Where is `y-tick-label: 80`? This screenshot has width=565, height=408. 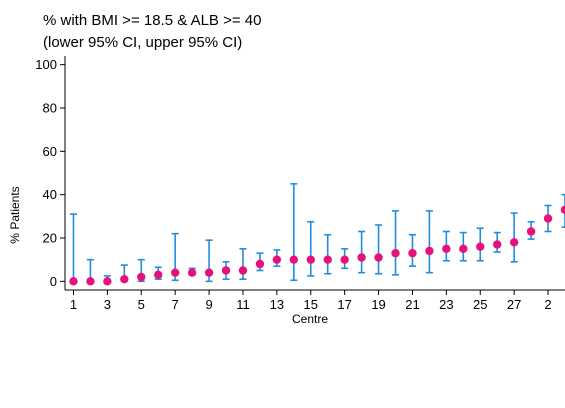
y-tick-label: 80 is located at coordinates (50, 108).